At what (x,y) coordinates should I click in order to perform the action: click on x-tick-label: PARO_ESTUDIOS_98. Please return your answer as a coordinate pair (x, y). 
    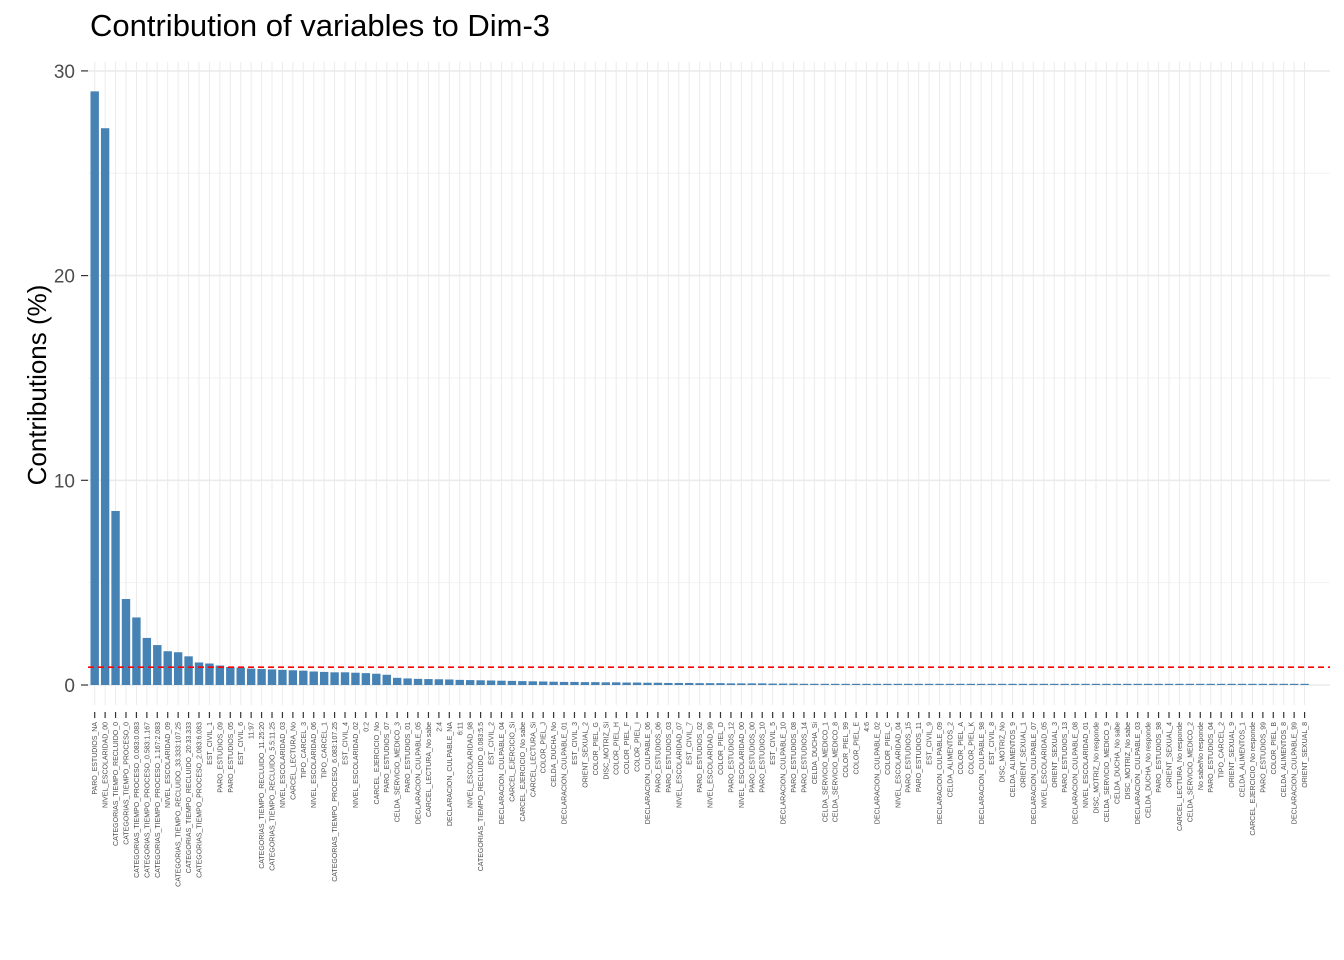
    Looking at the image, I should click on (1159, 757).